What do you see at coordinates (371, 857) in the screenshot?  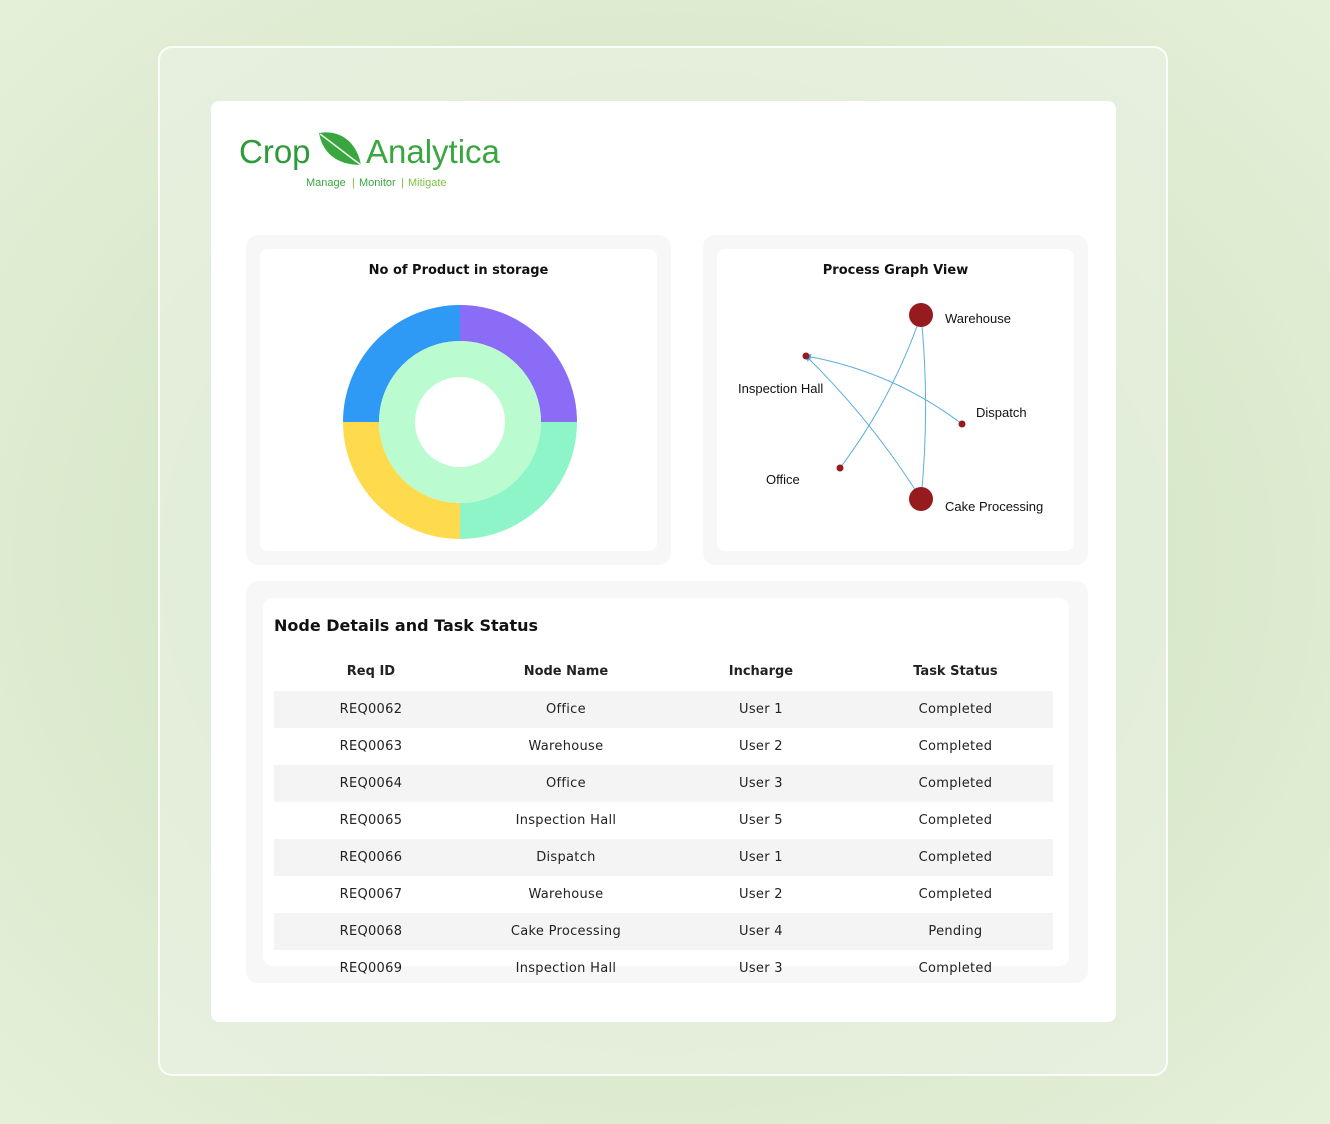 I see `cell-req-id: REQ0066` at bounding box center [371, 857].